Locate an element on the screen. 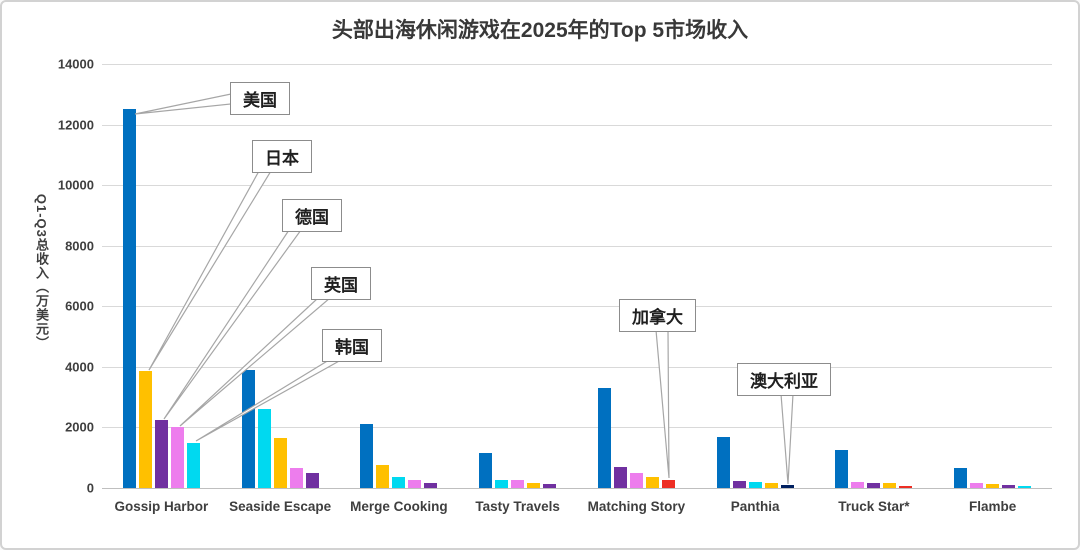 Image resolution: width=1080 pixels, height=550 pixels. callout-us: 美国 is located at coordinates (260, 98).